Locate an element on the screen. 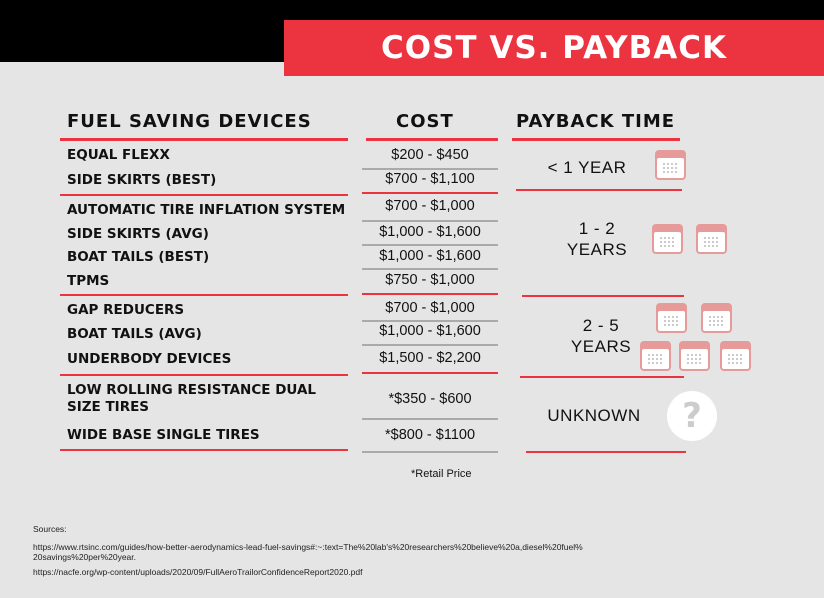  device-name: EQUAL FLEXX is located at coordinates (118, 155).